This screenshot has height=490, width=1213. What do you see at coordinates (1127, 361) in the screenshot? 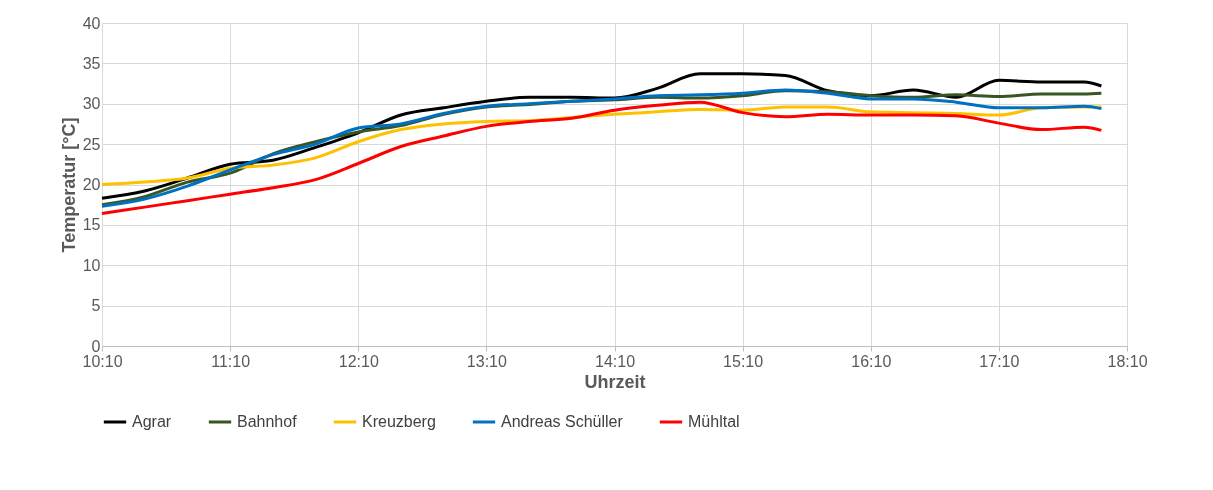
I see `x-tick-label: 18:10` at bounding box center [1127, 361].